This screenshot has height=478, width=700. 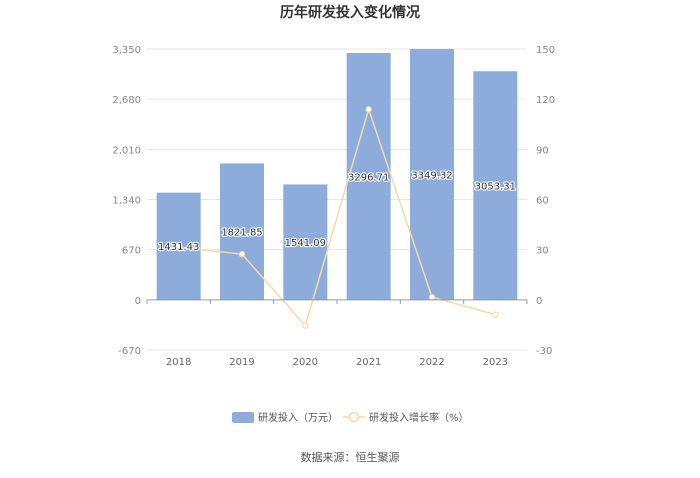 What do you see at coordinates (178, 362) in the screenshot?
I see `x-tick-label: 2018` at bounding box center [178, 362].